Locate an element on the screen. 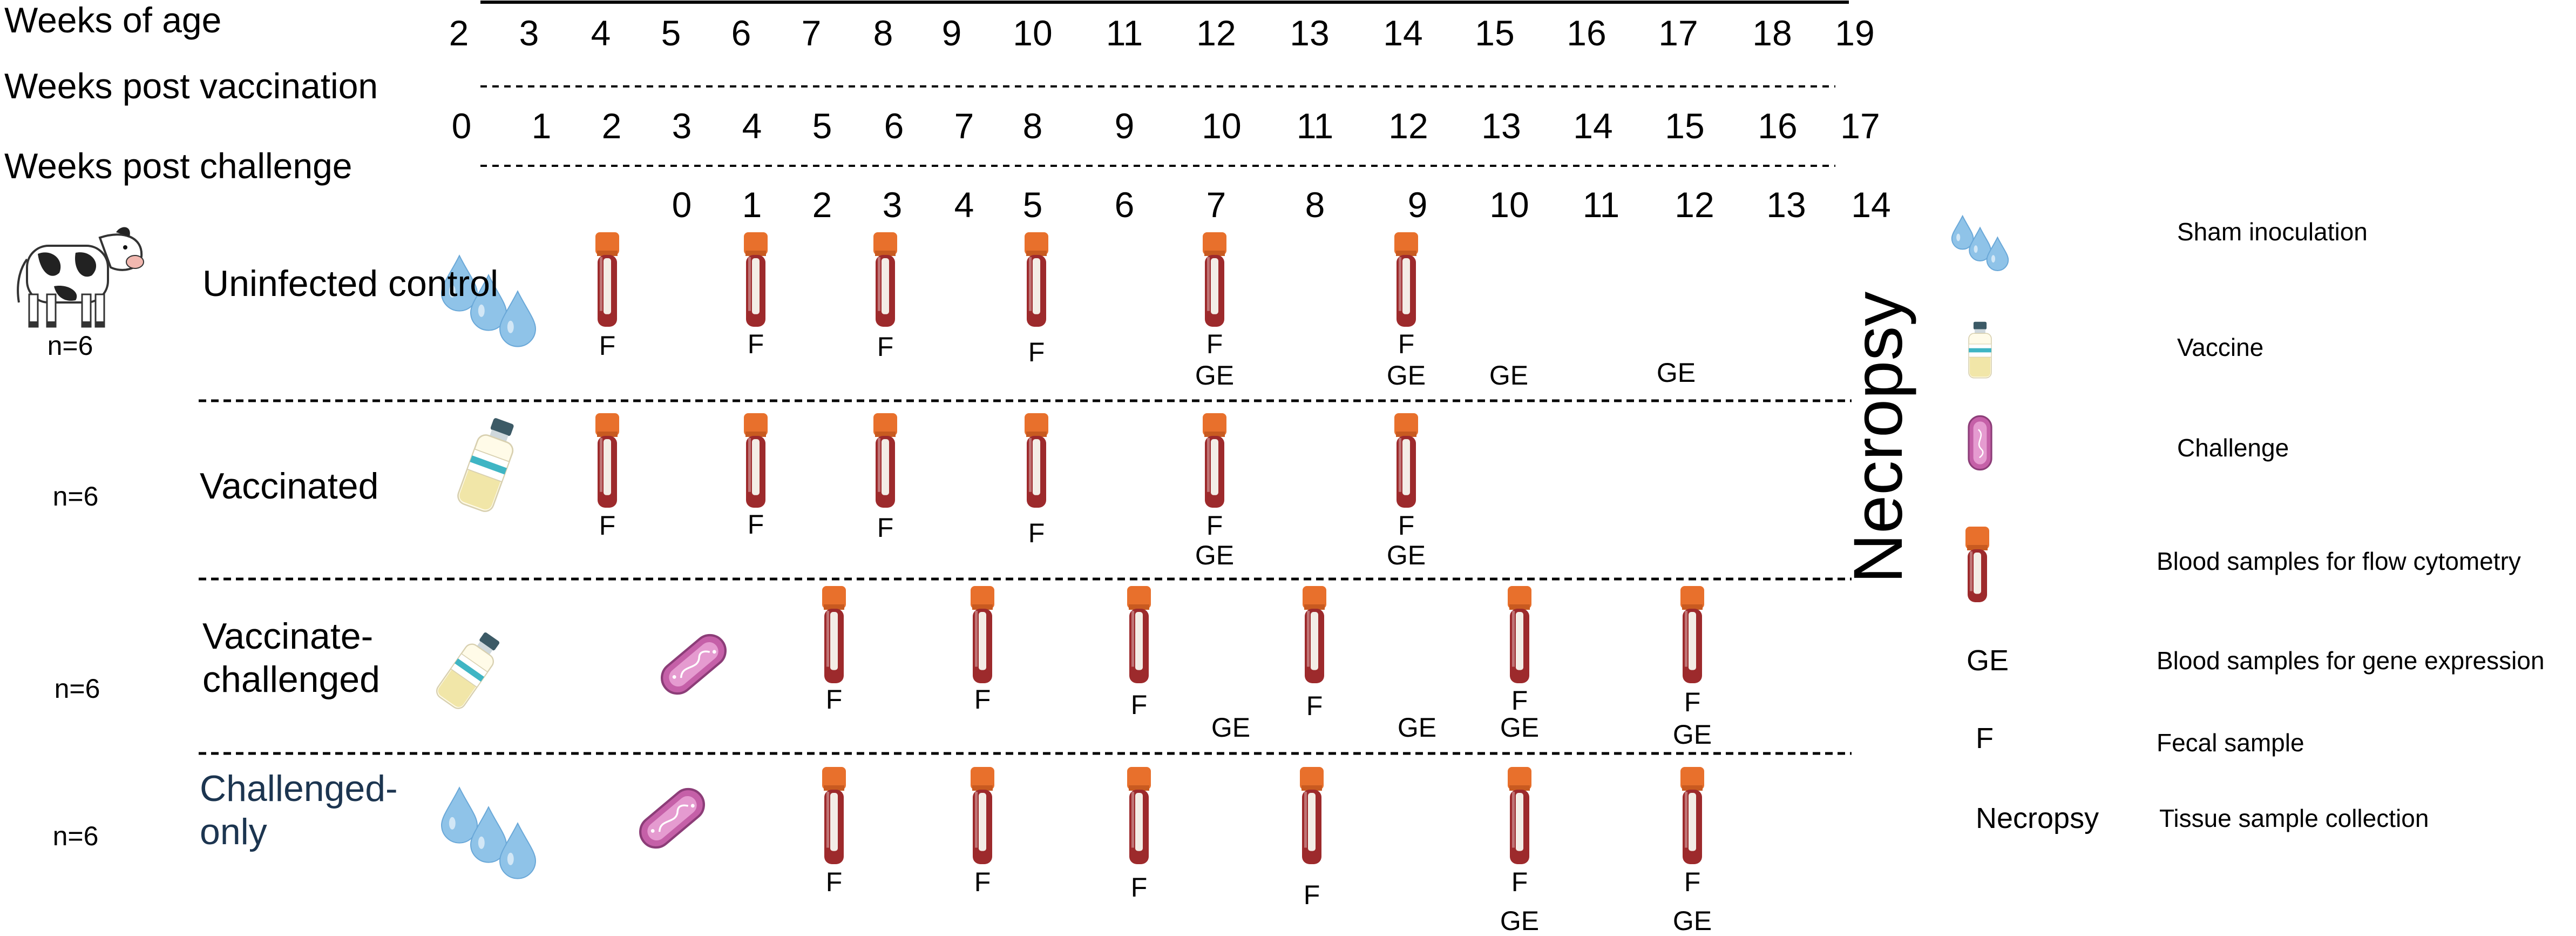  challenge-tick: 11 is located at coordinates (1601, 205).